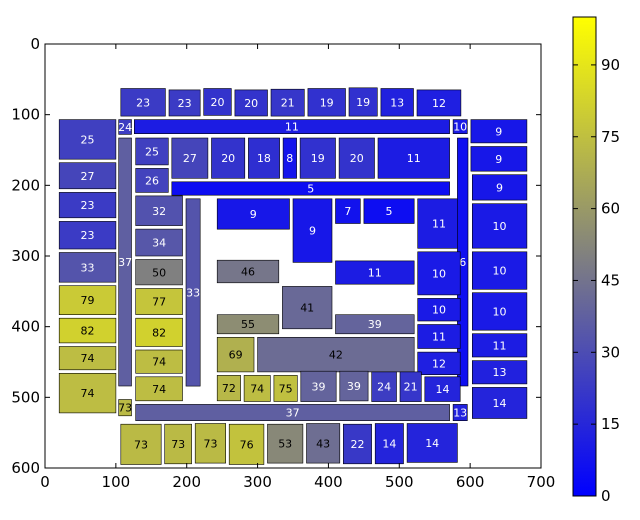 Image resolution: width=640 pixels, height=520 pixels. I want to click on heatmap-cell: 11, so click(499, 345).